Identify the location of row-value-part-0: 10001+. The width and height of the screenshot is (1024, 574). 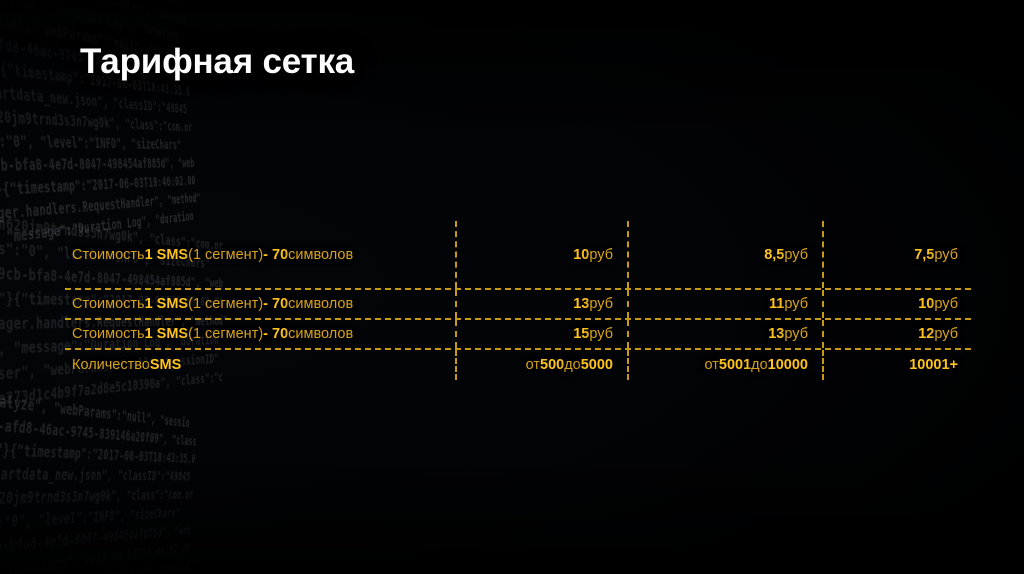
(933, 365).